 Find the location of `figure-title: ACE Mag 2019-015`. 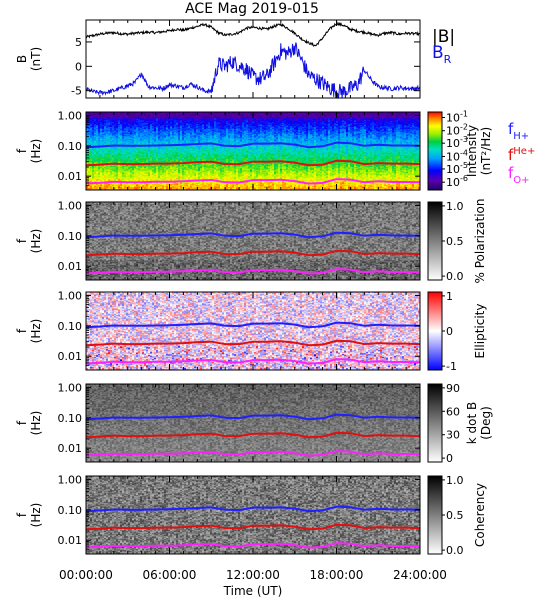

figure-title: ACE Mag 2019-015 is located at coordinates (252, 9).